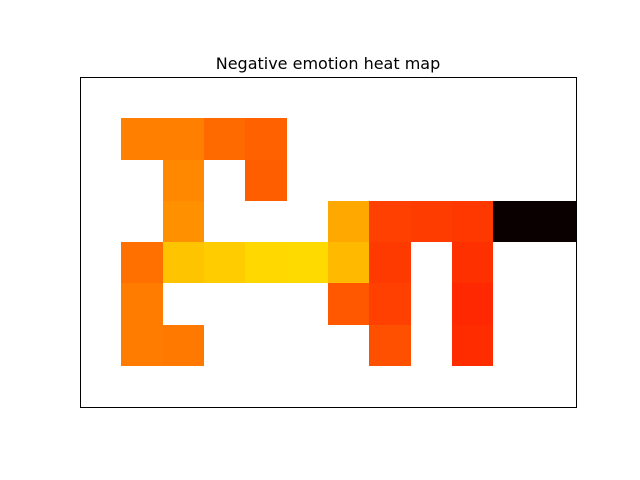  I want to click on heatmap-cell-r4-c9, so click(472, 262).